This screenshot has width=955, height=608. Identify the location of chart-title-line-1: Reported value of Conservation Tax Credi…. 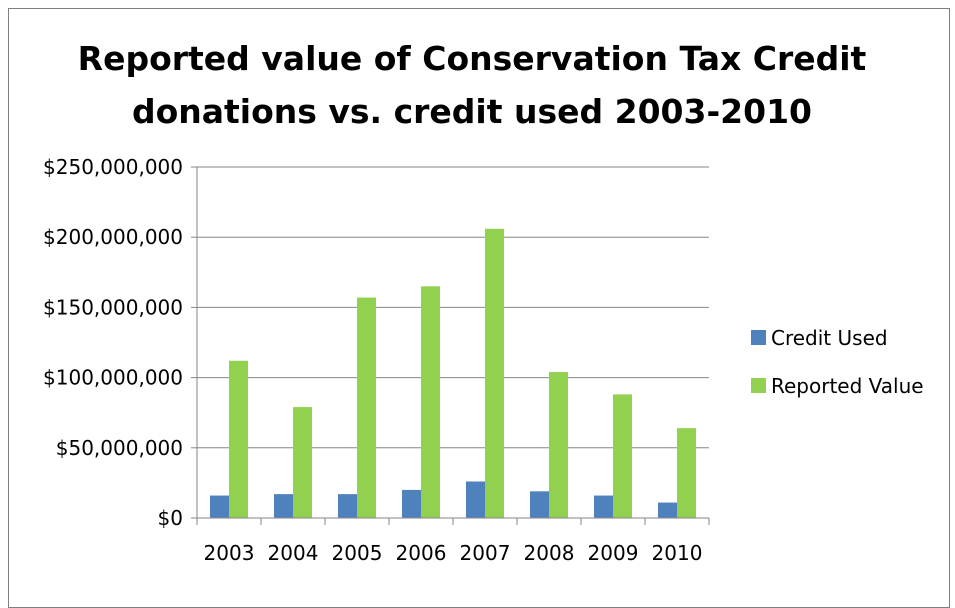
(472, 58).